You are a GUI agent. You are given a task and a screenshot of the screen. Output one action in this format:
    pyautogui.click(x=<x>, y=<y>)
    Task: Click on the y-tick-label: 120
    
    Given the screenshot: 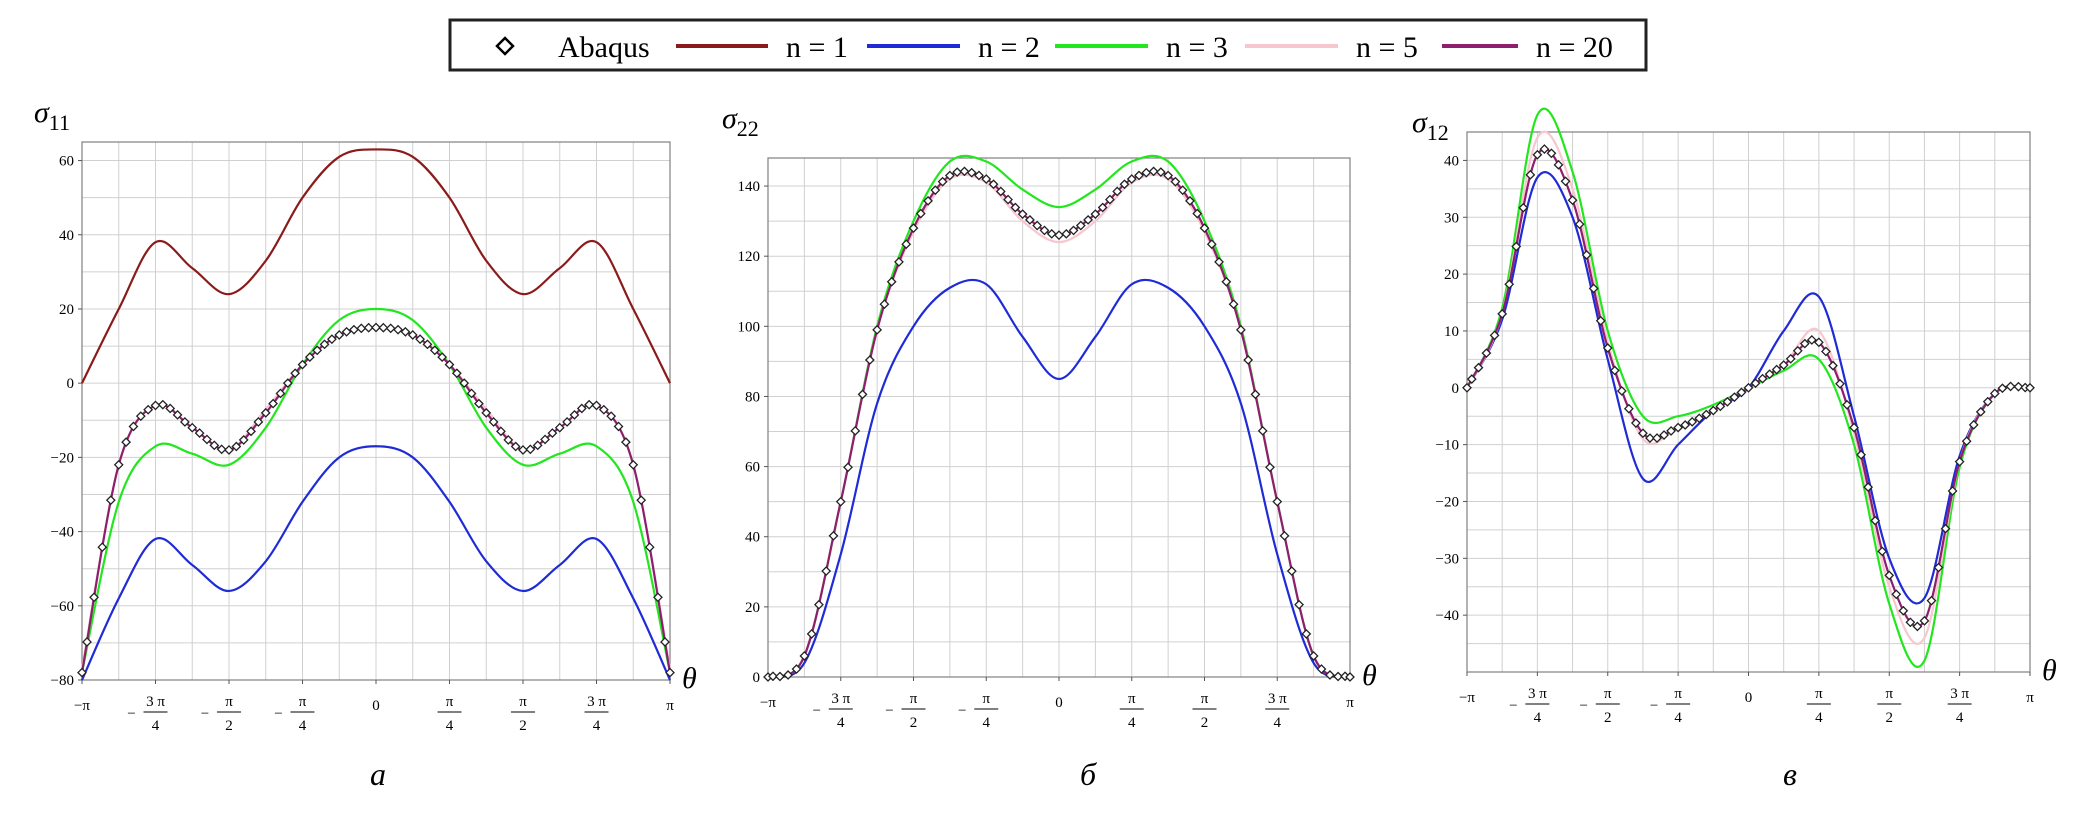 What is the action you would take?
    pyautogui.click(x=749, y=257)
    